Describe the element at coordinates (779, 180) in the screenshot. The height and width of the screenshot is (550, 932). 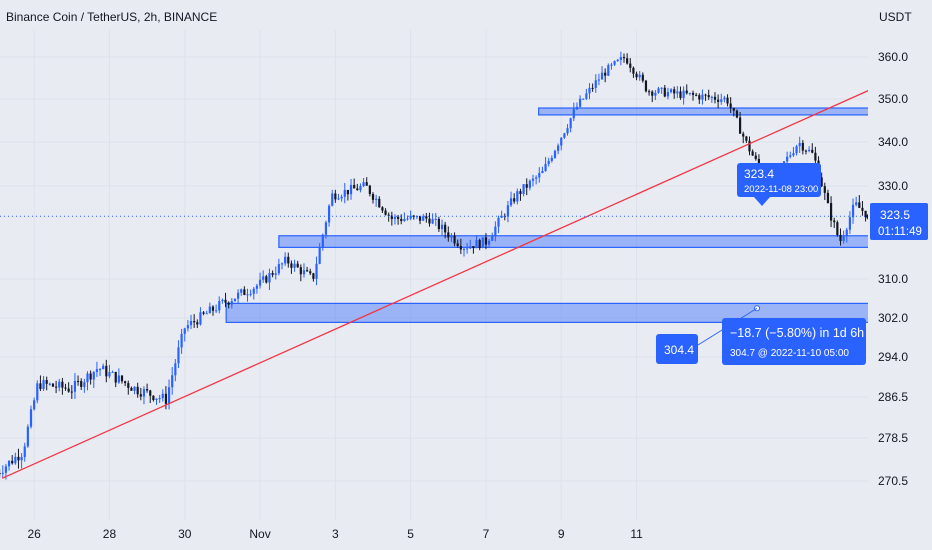
I see `projection-start-callout-bg` at that location.